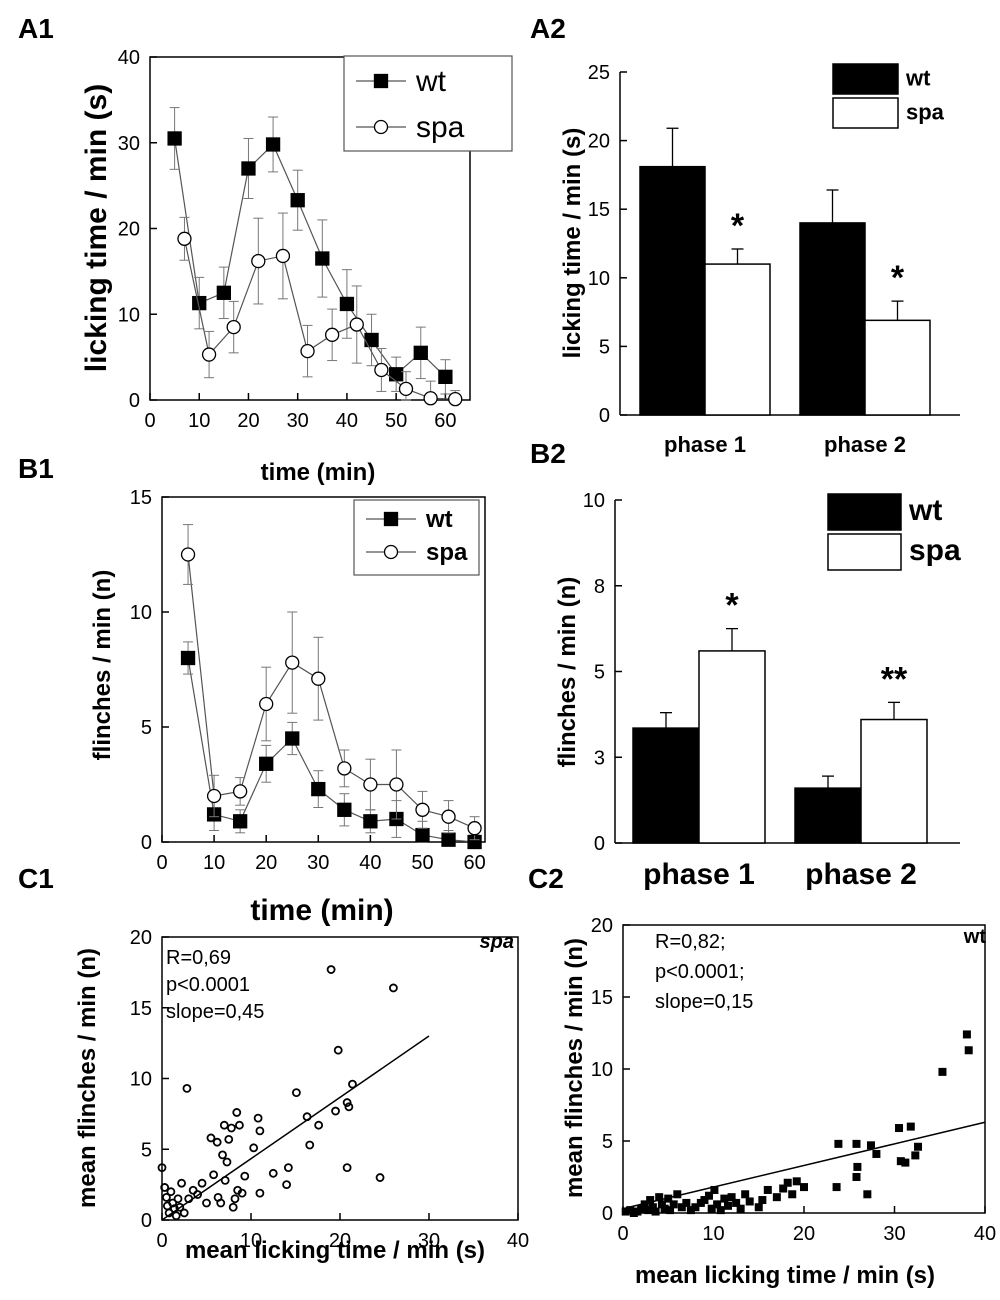 This screenshot has height=1300, width=1000. Describe the element at coordinates (622, 1234) in the screenshot. I see `c2-x-tick-label: 0` at that location.